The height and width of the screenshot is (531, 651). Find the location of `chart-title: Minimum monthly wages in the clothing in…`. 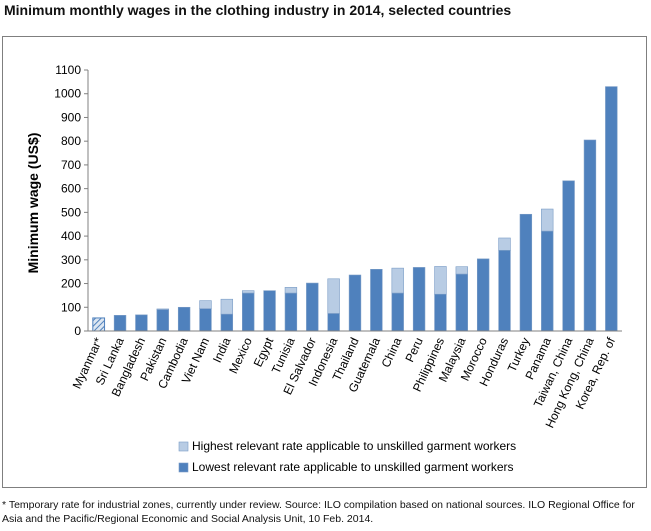

chart-title: Minimum monthly wages in the clothing in… is located at coordinates (258, 10).